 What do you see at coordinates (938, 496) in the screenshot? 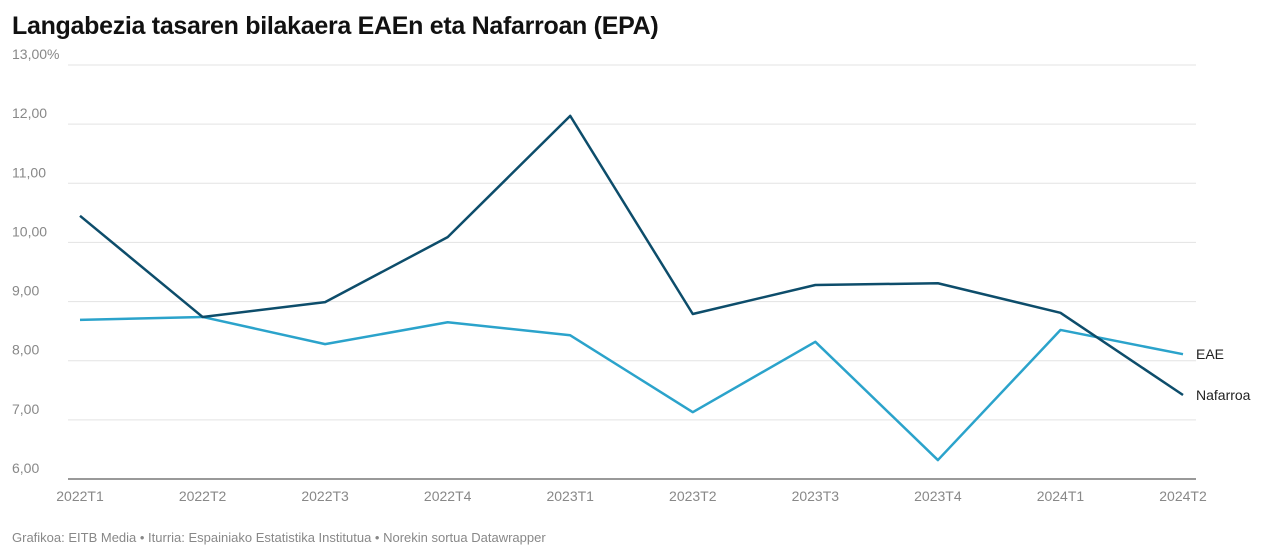
I see `x-tick-label: 2023T4` at bounding box center [938, 496].